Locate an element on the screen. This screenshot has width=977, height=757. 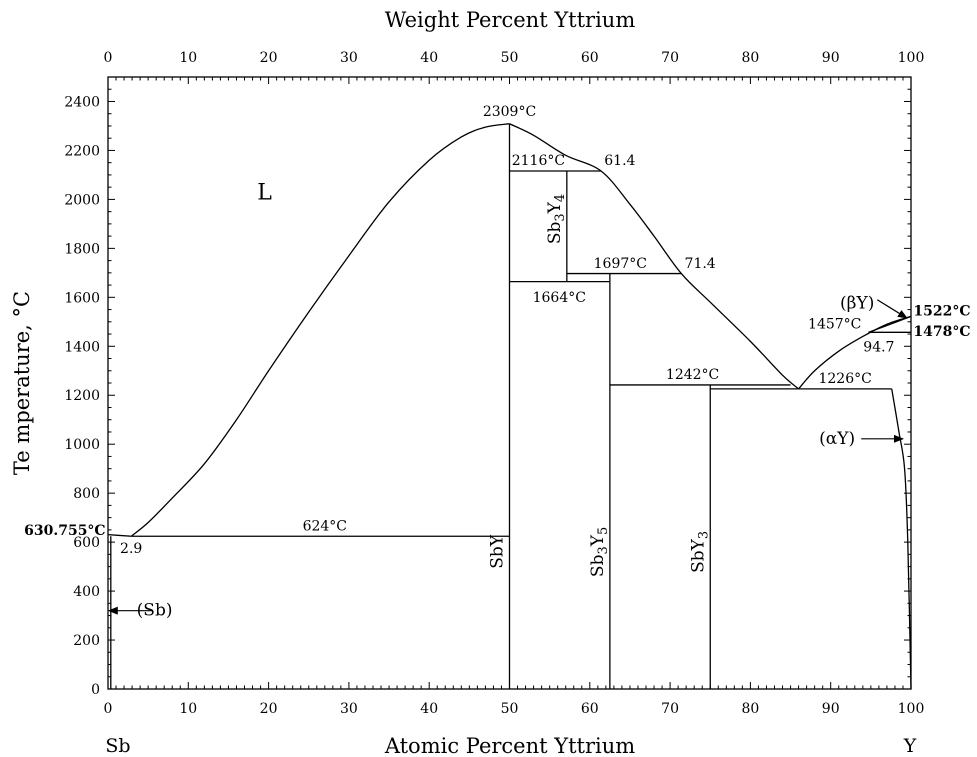
top-tick-label: 90 is located at coordinates (831, 58).